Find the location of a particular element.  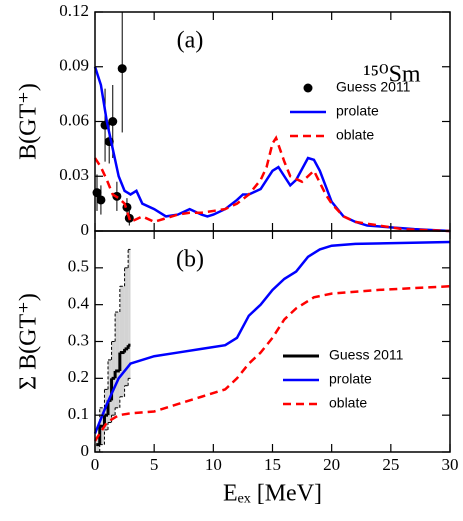

legend-marker is located at coordinates (308, 88).